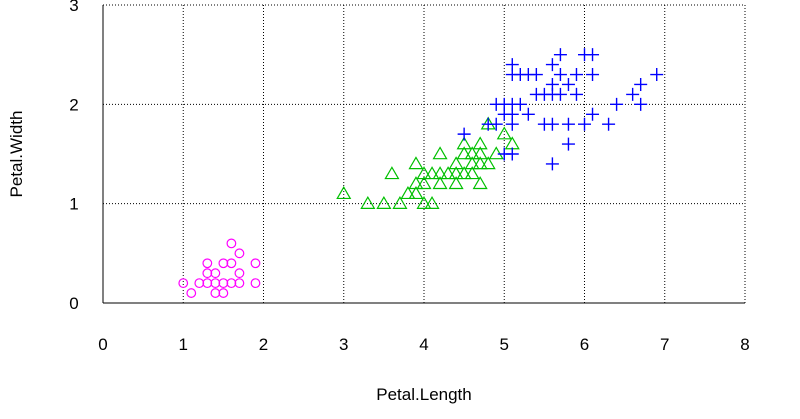 Image resolution: width=800 pixels, height=419 pixels. Describe the element at coordinates (504, 344) in the screenshot. I see `x-tick-label: 5` at that location.